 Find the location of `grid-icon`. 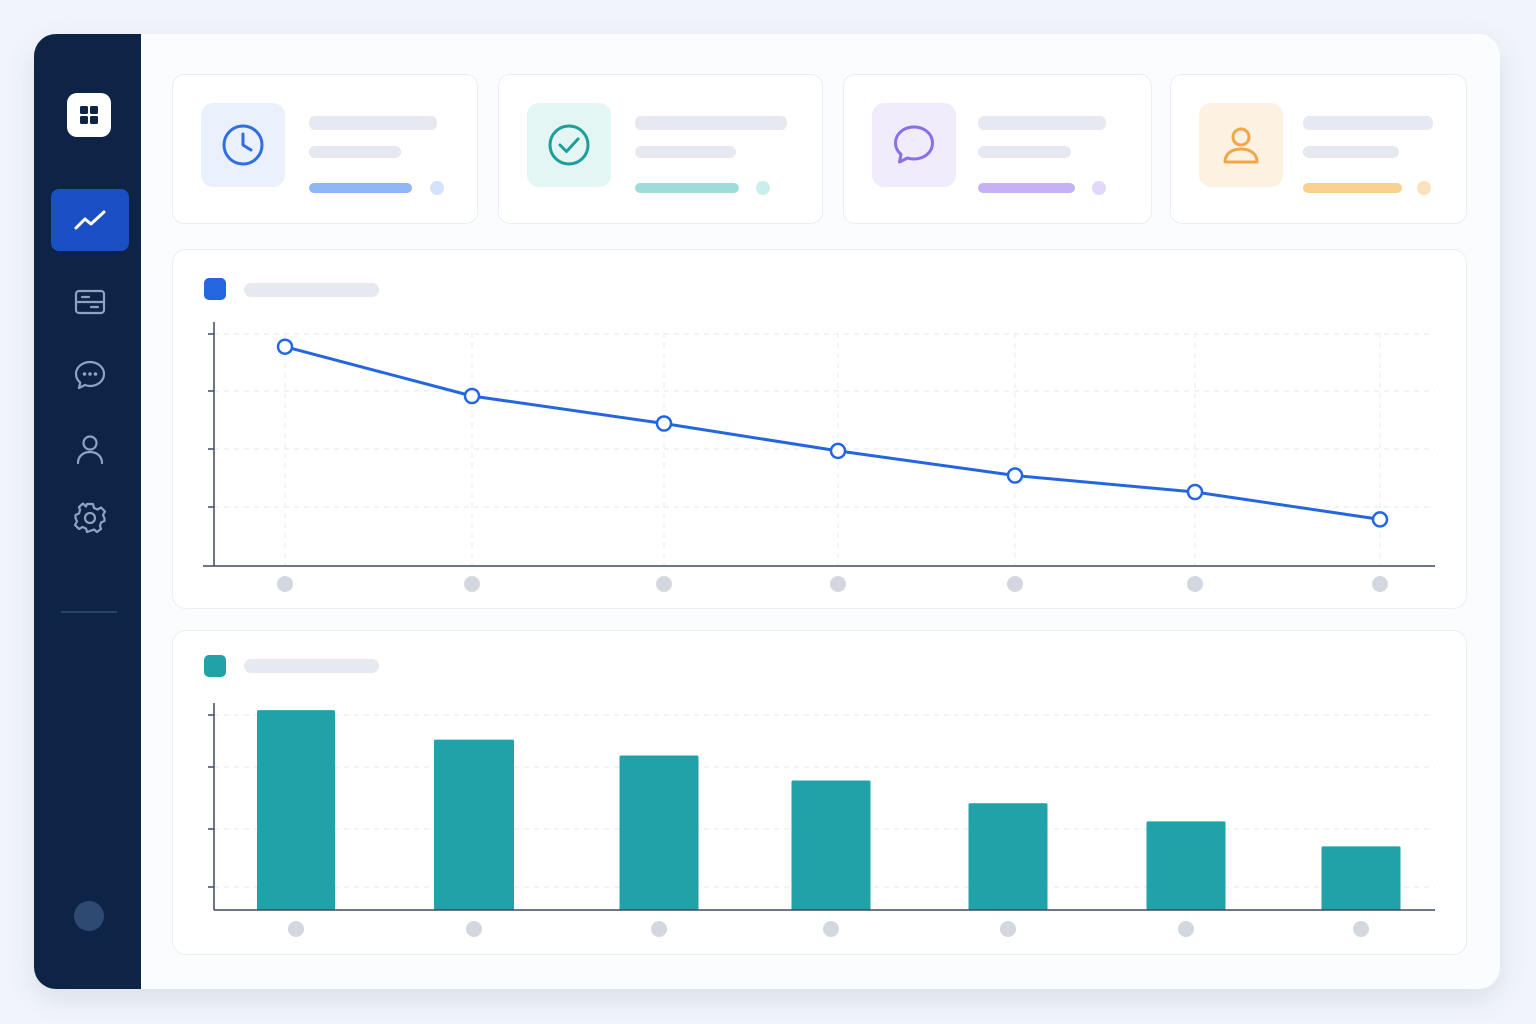

grid-icon is located at coordinates (89, 115).